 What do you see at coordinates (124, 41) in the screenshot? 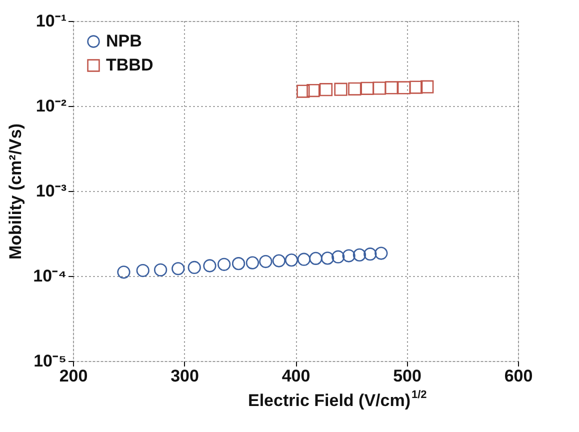
I see `legend-label: NPB` at bounding box center [124, 41].